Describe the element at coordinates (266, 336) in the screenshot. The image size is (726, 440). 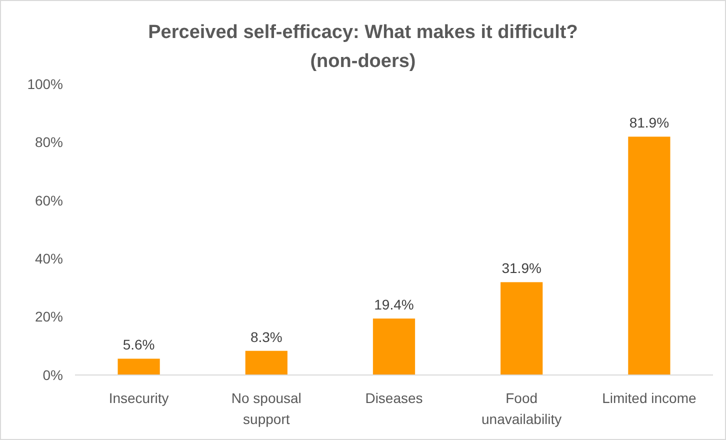
I see `data-label: 8.3%` at that location.